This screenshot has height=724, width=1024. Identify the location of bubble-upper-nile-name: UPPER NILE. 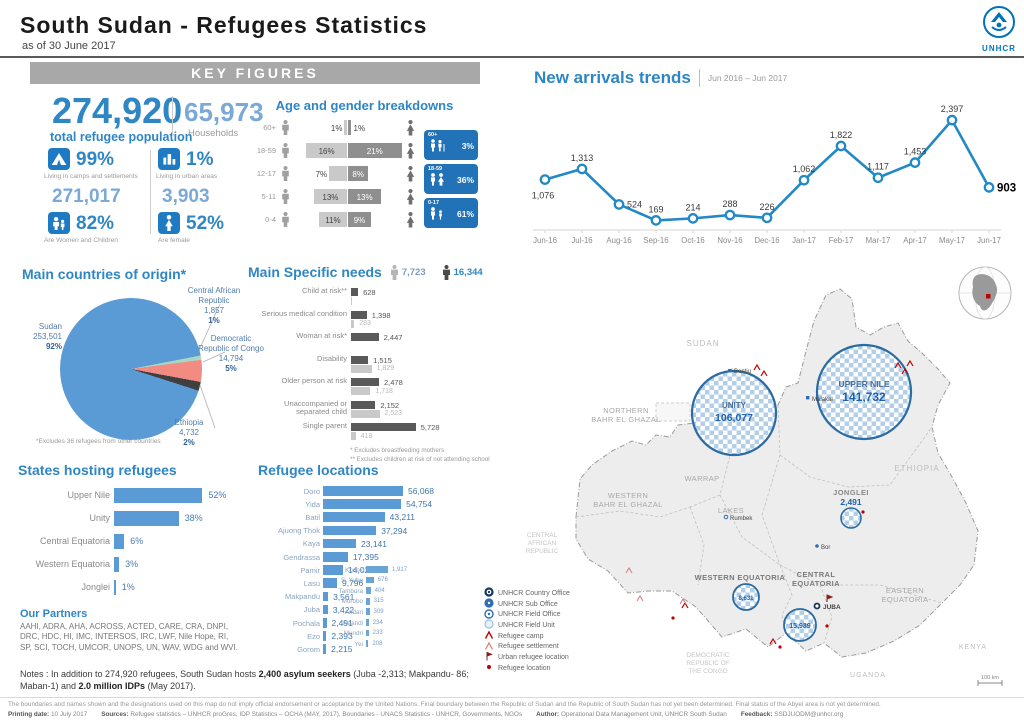
(863, 384).